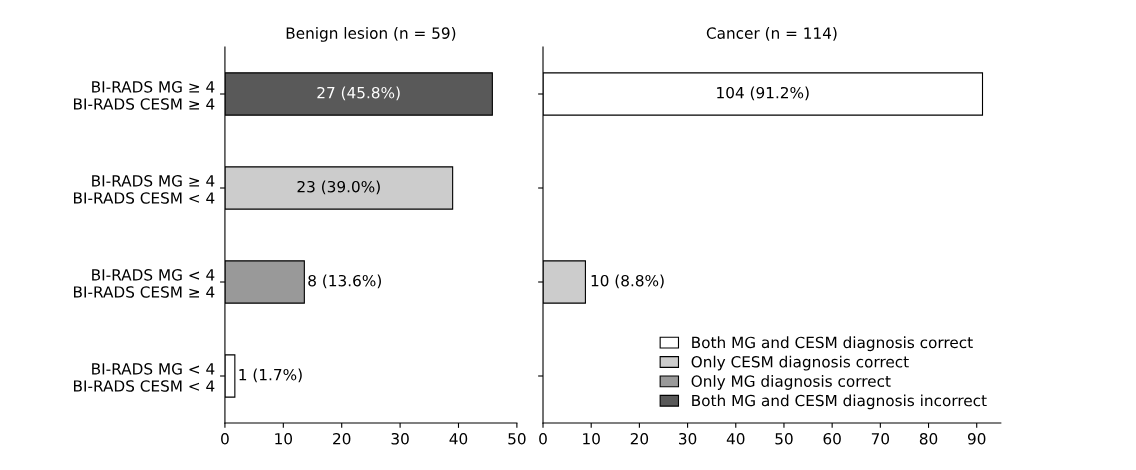 This screenshot has height=470, width=1136. What do you see at coordinates (832, 438) in the screenshot?
I see `x-tick-label: 60` at bounding box center [832, 438].